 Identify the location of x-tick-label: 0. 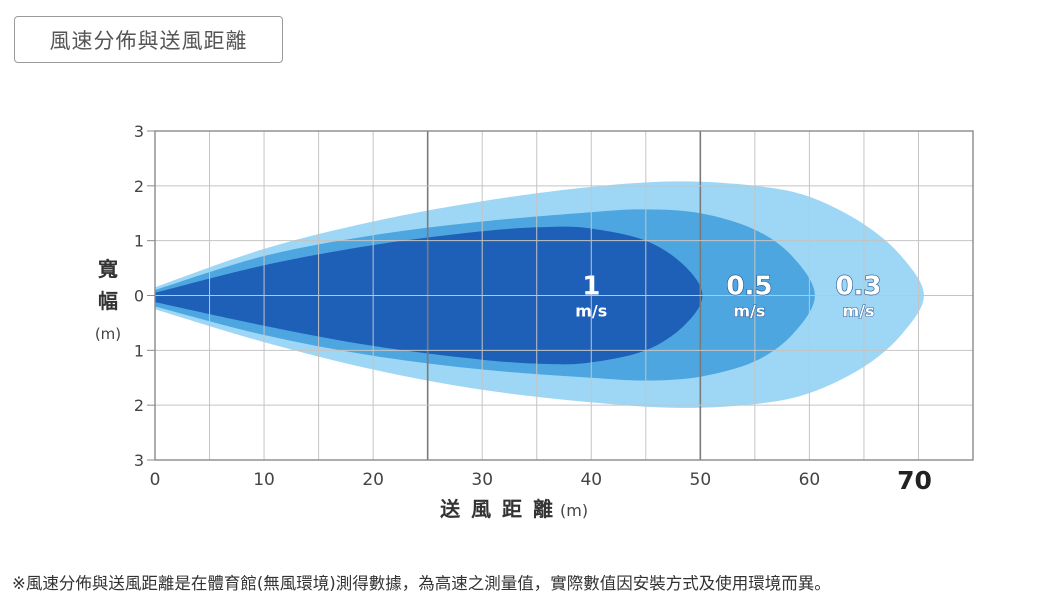
(155, 480).